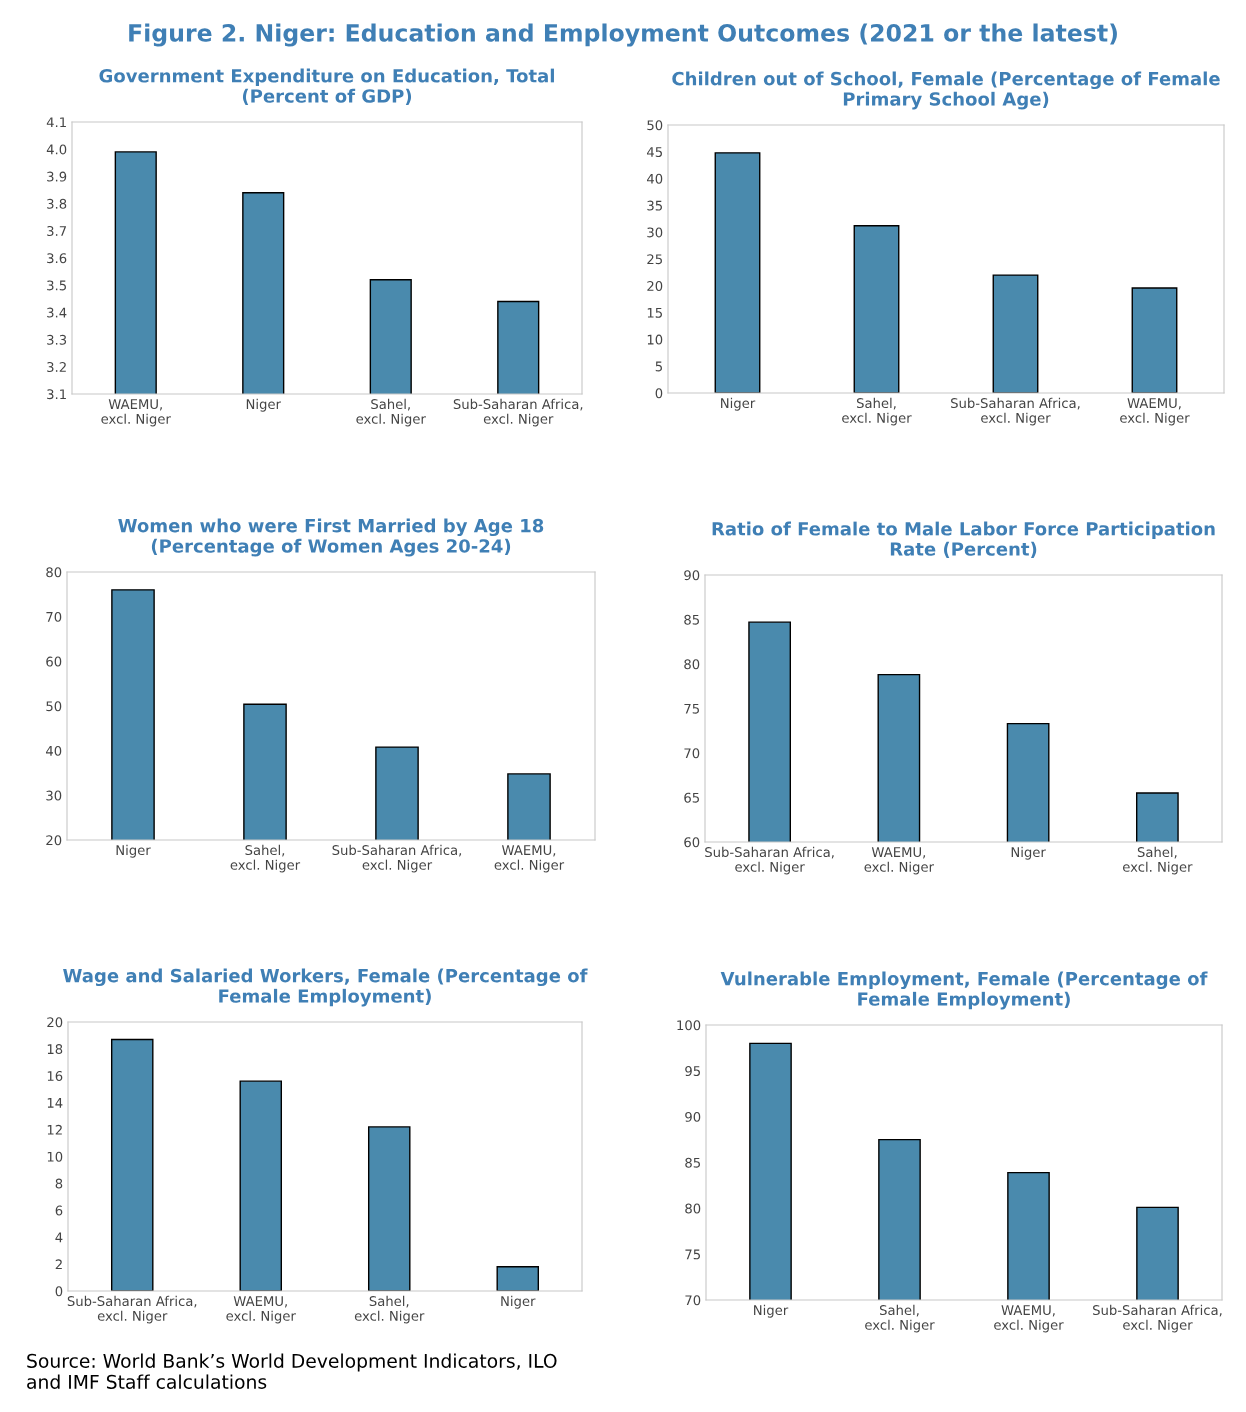 This screenshot has height=1412, width=1246. What do you see at coordinates (57, 176) in the screenshot?
I see `y-tick-label: 3.9` at bounding box center [57, 176].